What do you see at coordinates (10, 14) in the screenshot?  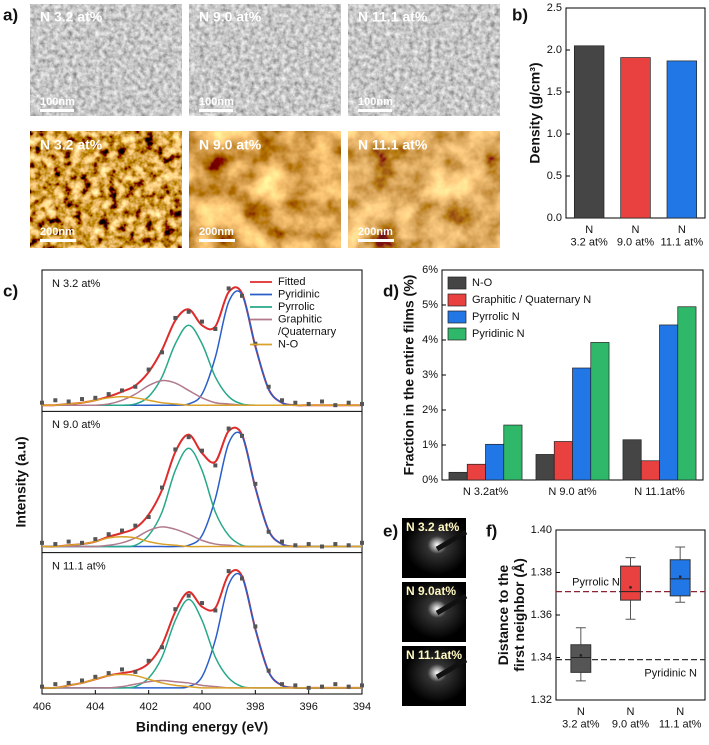 I see `panel-label: a)` at bounding box center [10, 14].